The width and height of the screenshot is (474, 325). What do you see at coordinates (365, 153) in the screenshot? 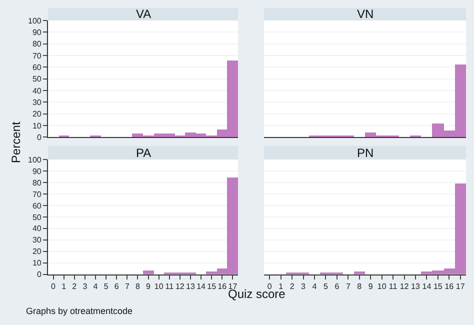
I see `chart-title: PN` at bounding box center [365, 153].